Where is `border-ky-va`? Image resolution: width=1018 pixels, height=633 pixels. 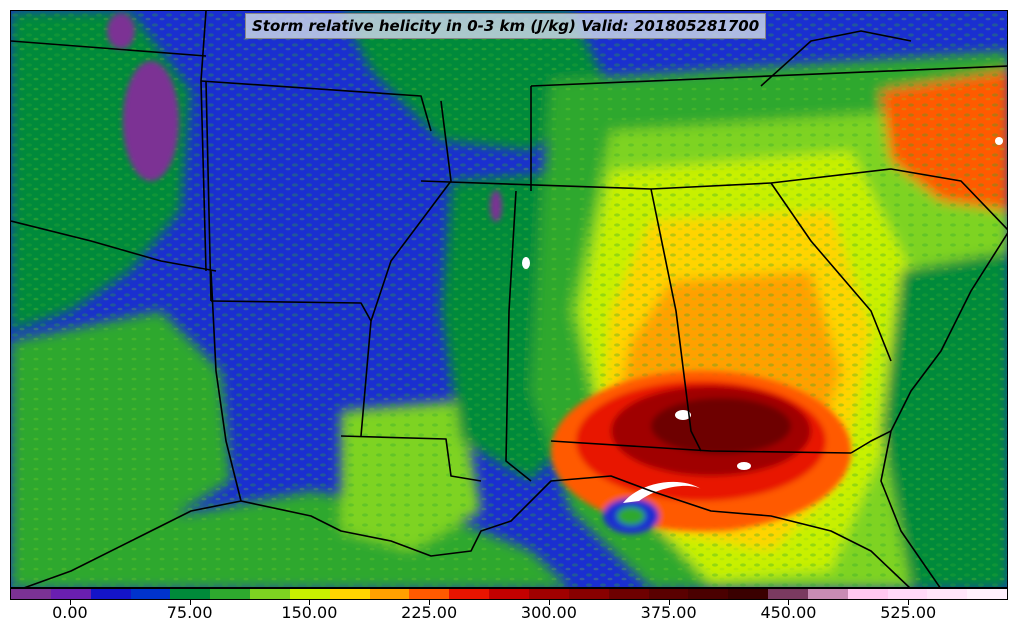 border-ky-va is located at coordinates (836, 58).